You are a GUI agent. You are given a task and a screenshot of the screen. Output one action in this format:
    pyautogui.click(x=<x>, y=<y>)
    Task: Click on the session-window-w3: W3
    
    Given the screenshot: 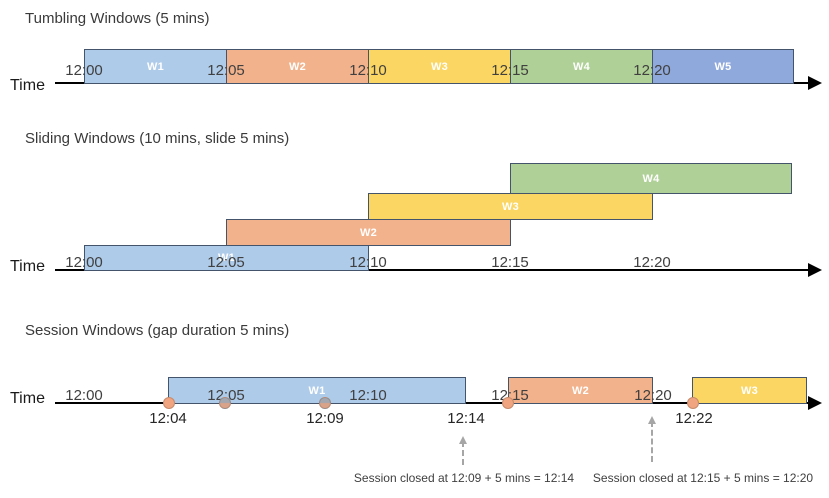 What is the action you would take?
    pyautogui.click(x=749, y=390)
    